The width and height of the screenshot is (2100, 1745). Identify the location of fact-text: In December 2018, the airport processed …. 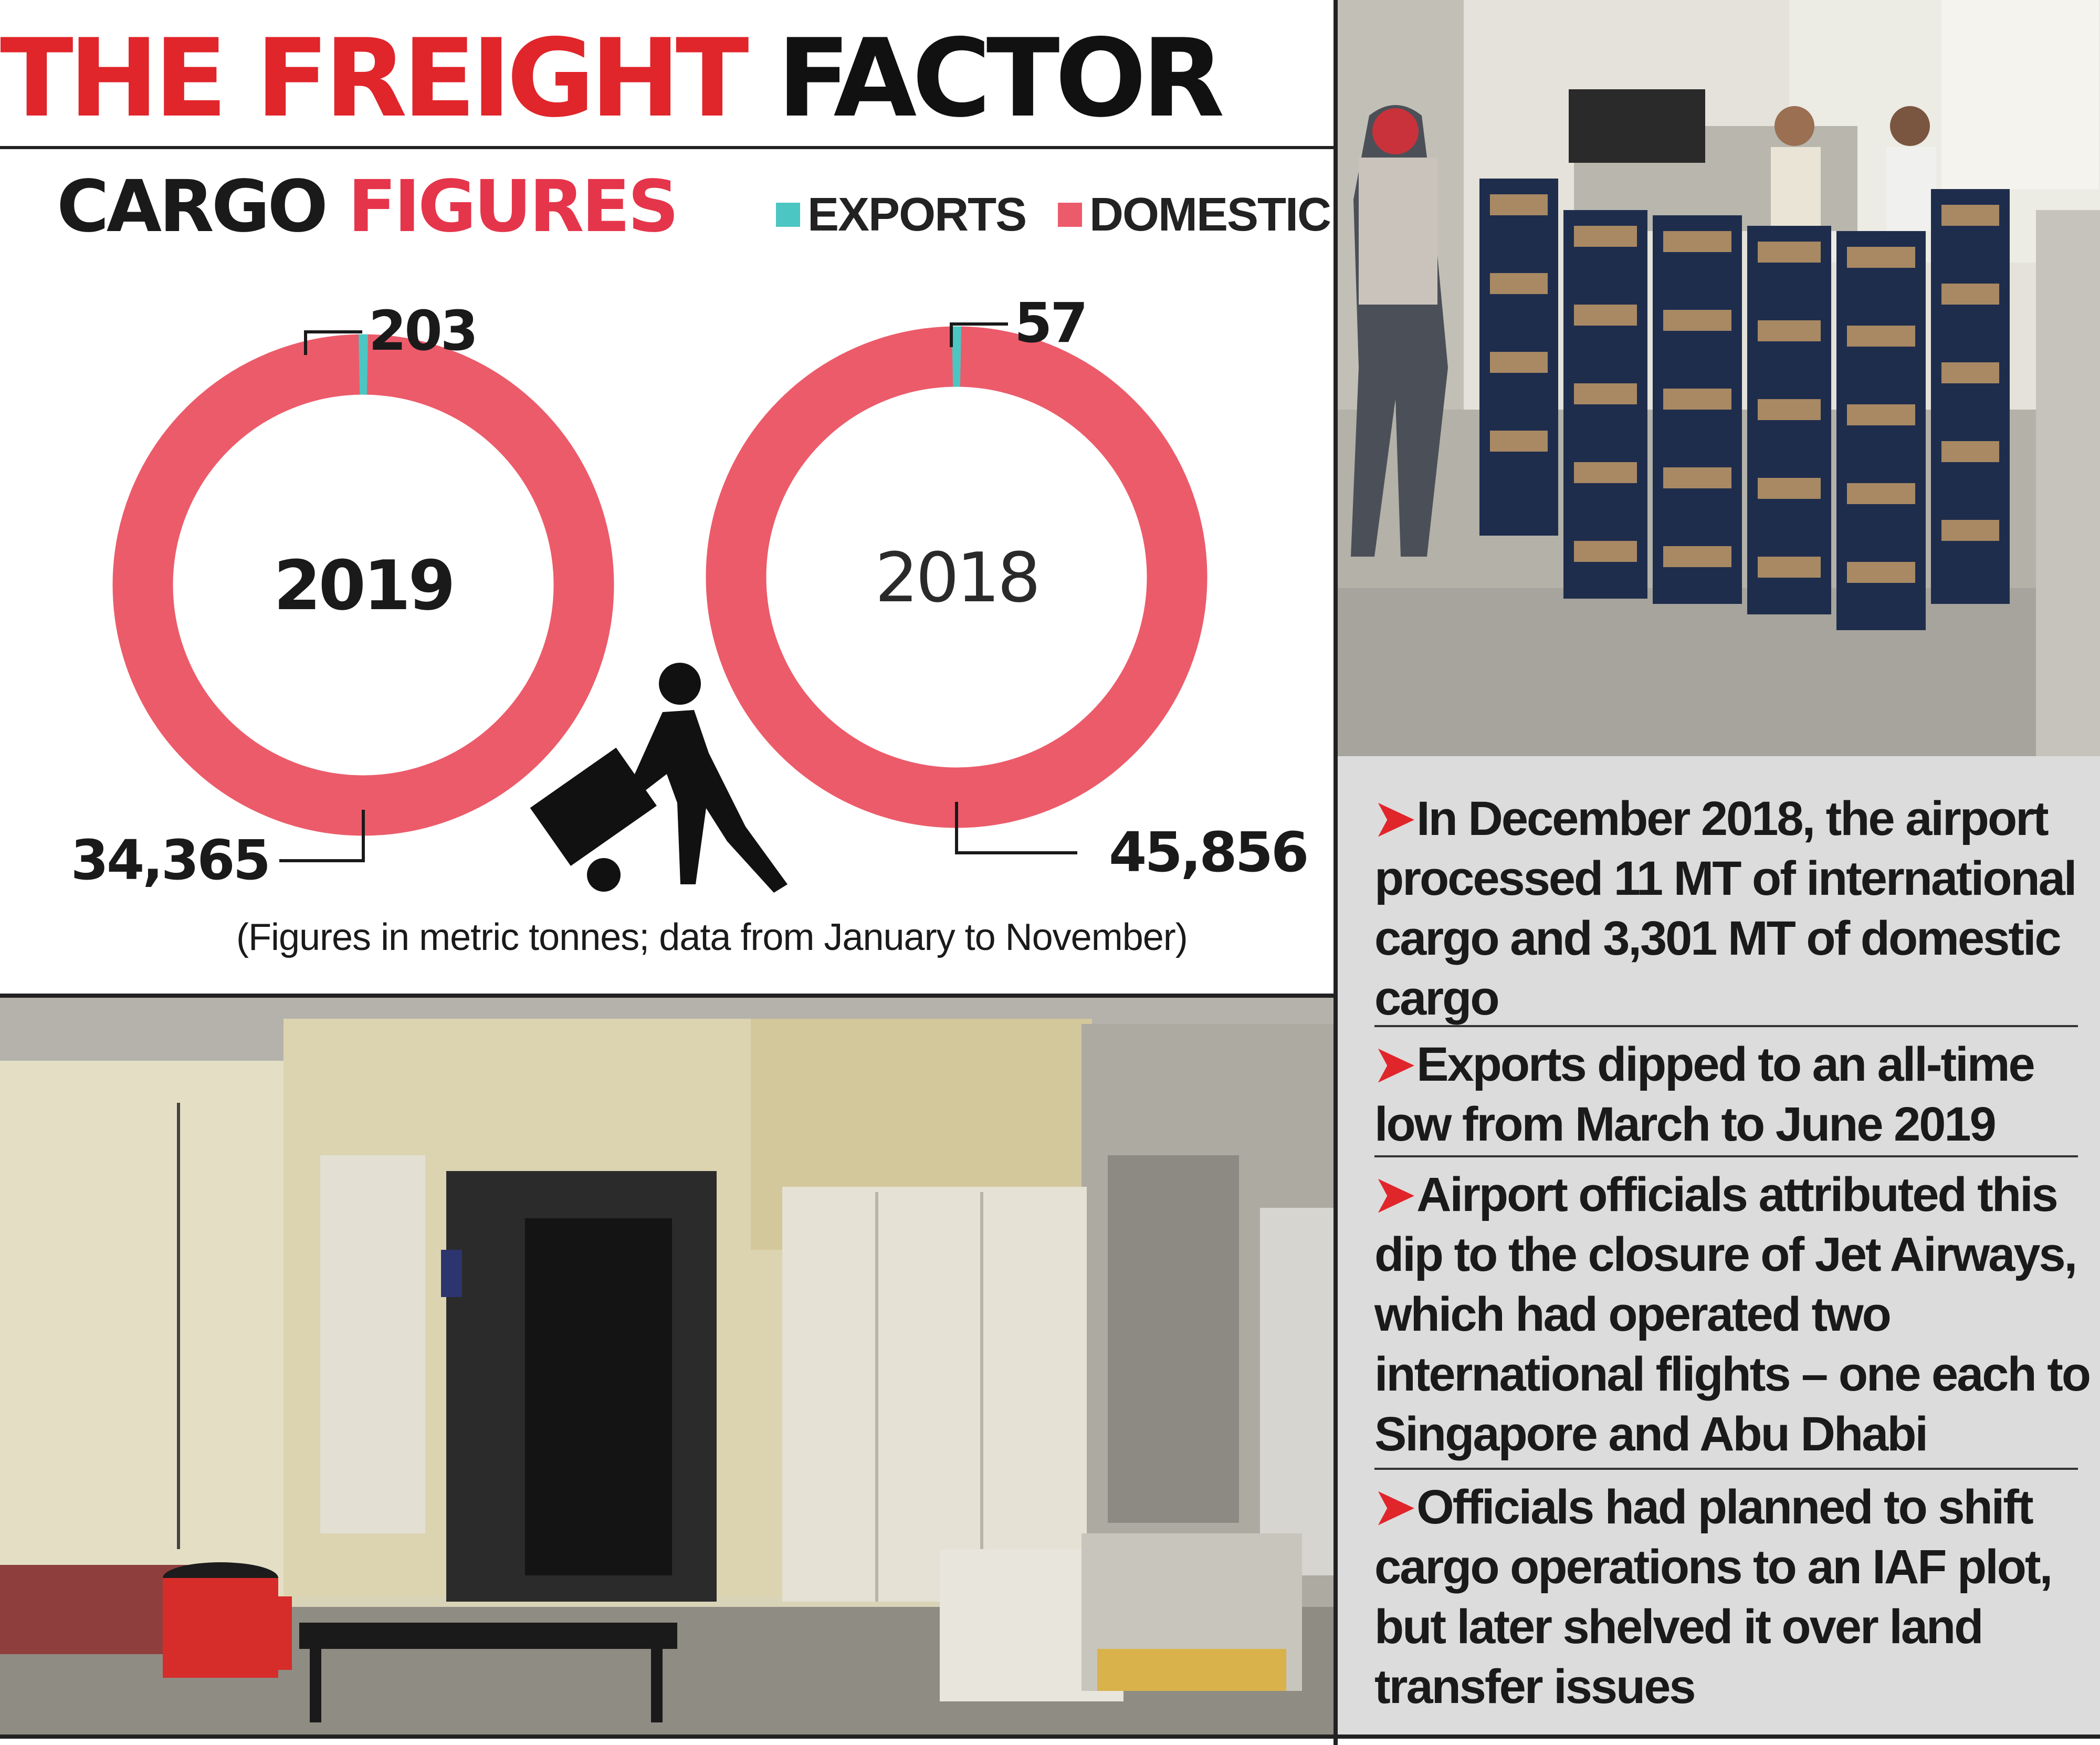
(1725, 908).